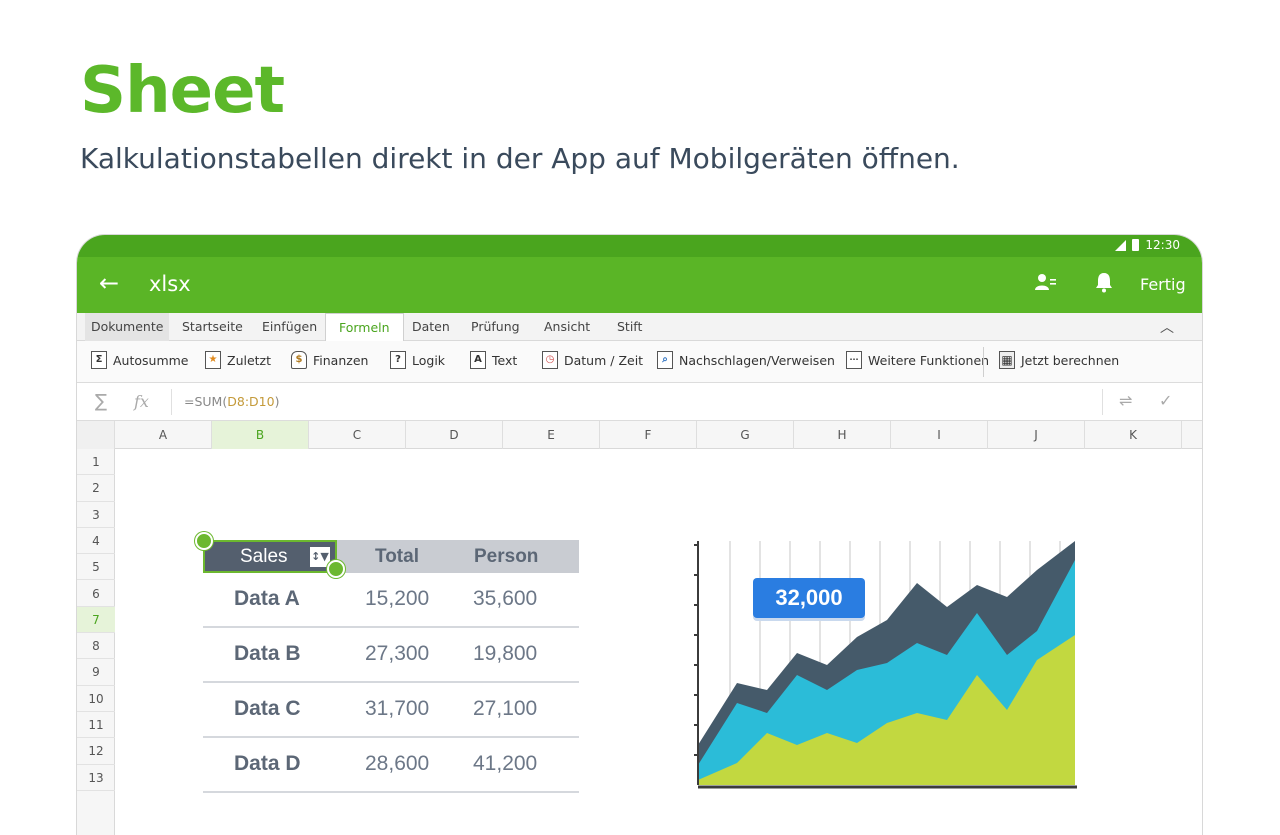 This screenshot has height=835, width=1280. Describe the element at coordinates (983, 362) in the screenshot. I see `ribbon-separator` at that location.